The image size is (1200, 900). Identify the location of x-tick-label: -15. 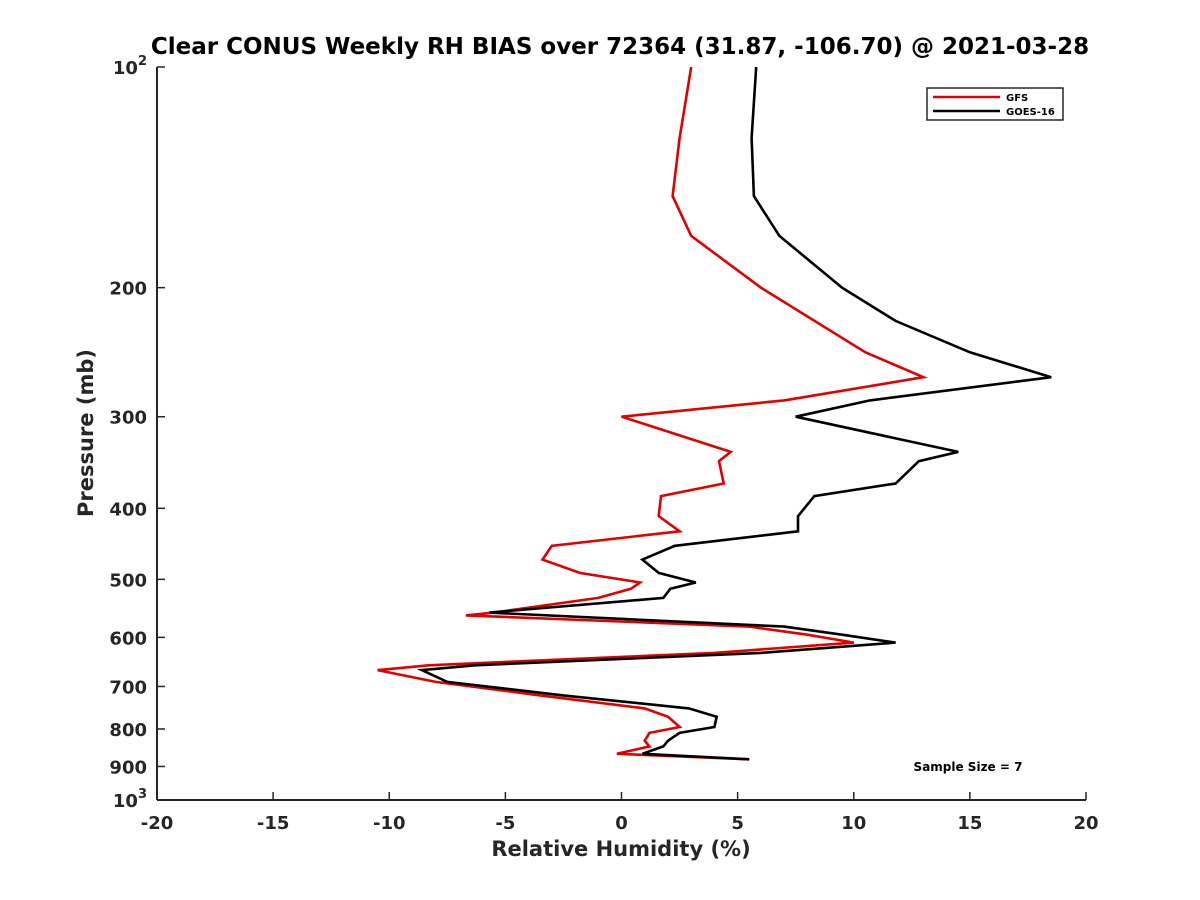
(273, 823).